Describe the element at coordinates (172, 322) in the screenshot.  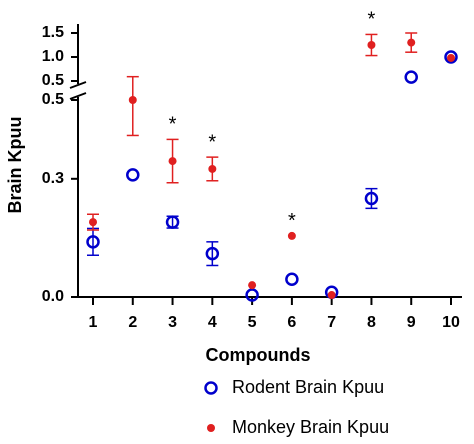
I see `x-tick-label: 3` at that location.